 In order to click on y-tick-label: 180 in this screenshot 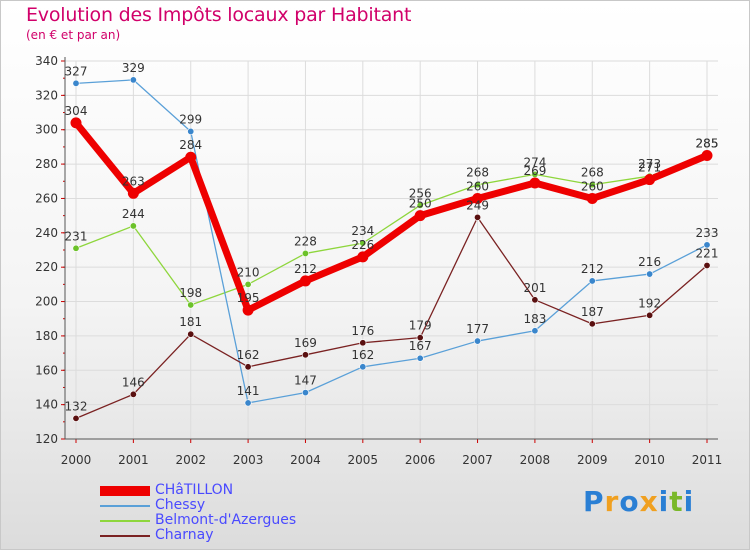, I will do `click(46, 336)`.